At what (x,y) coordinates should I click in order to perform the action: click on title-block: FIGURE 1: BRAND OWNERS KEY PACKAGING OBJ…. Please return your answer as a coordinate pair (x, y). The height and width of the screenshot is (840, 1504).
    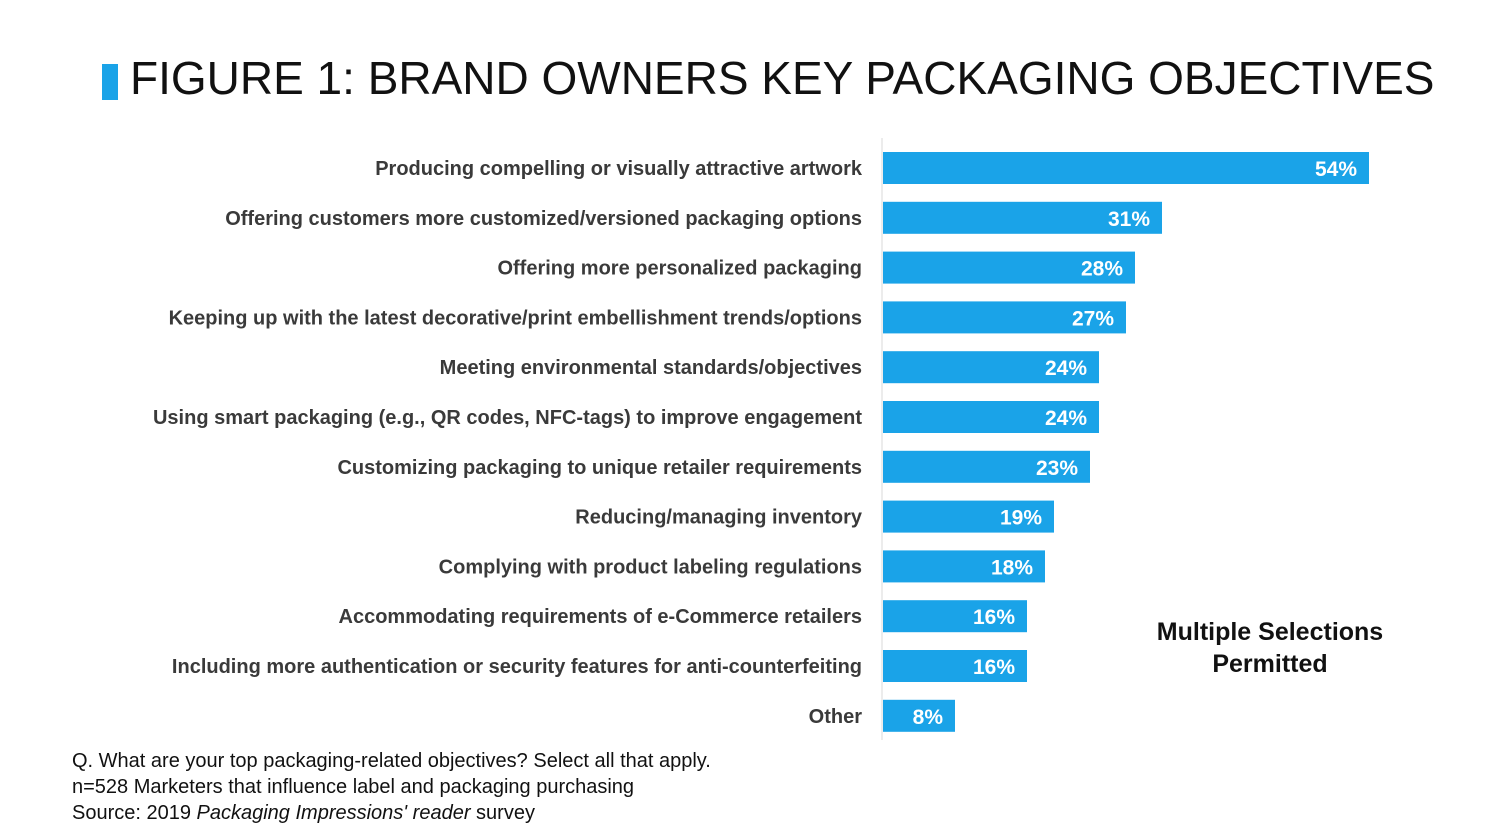
    Looking at the image, I should click on (799, 78).